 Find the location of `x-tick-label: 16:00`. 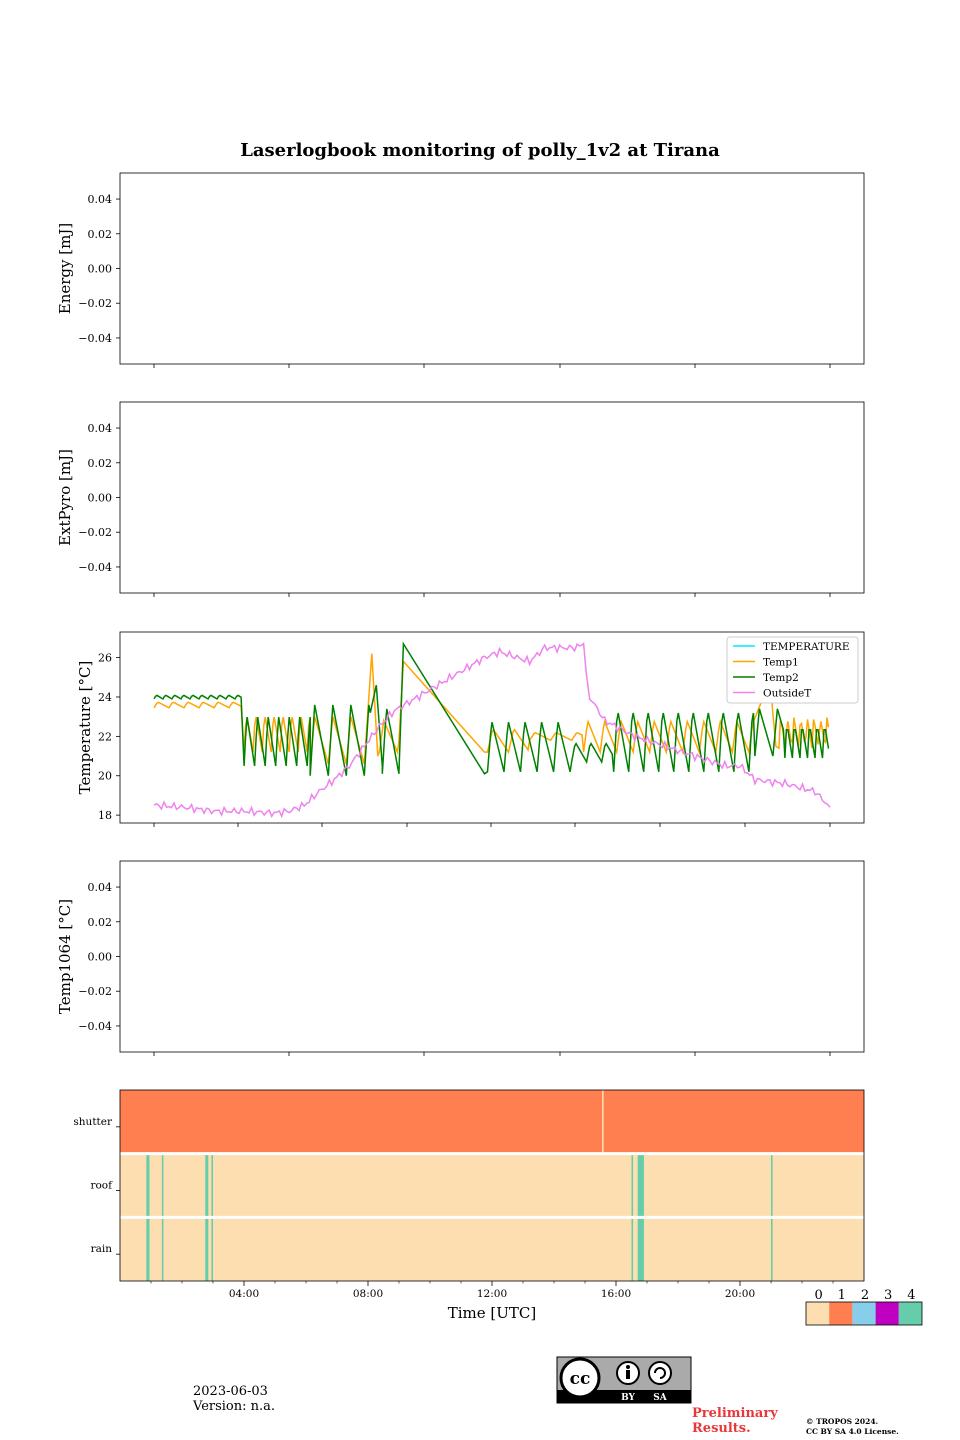

x-tick-label: 16:00 is located at coordinates (616, 1294).